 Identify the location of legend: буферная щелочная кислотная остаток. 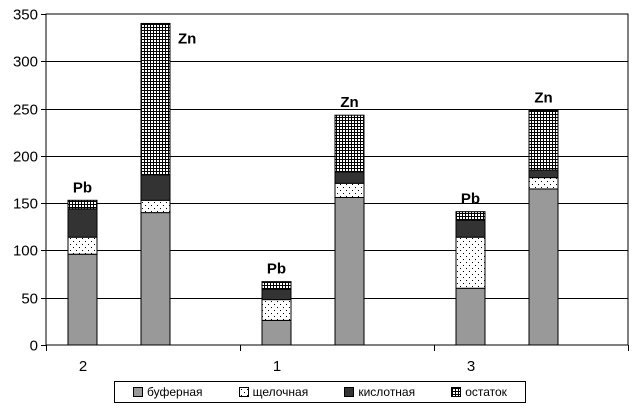
(320, 392).